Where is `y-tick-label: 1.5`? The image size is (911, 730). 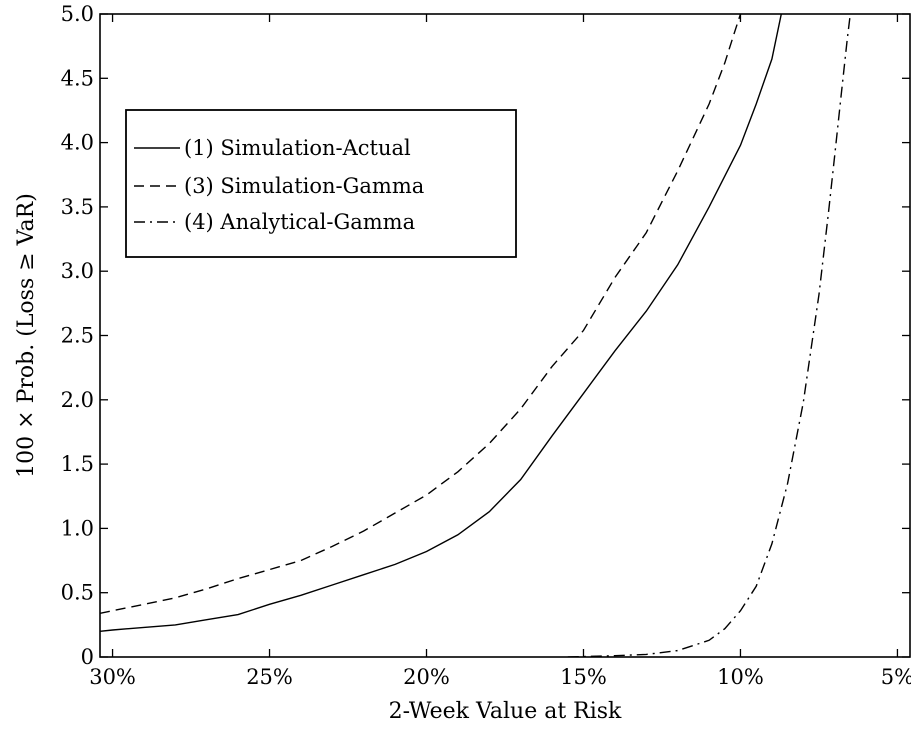 y-tick-label: 1.5 is located at coordinates (77, 464).